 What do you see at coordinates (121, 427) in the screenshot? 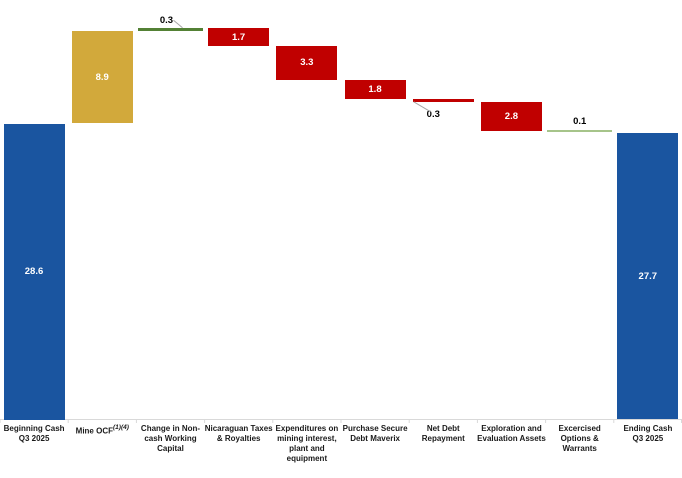
I see `footnote-superscript: (1)(4)` at bounding box center [121, 427].